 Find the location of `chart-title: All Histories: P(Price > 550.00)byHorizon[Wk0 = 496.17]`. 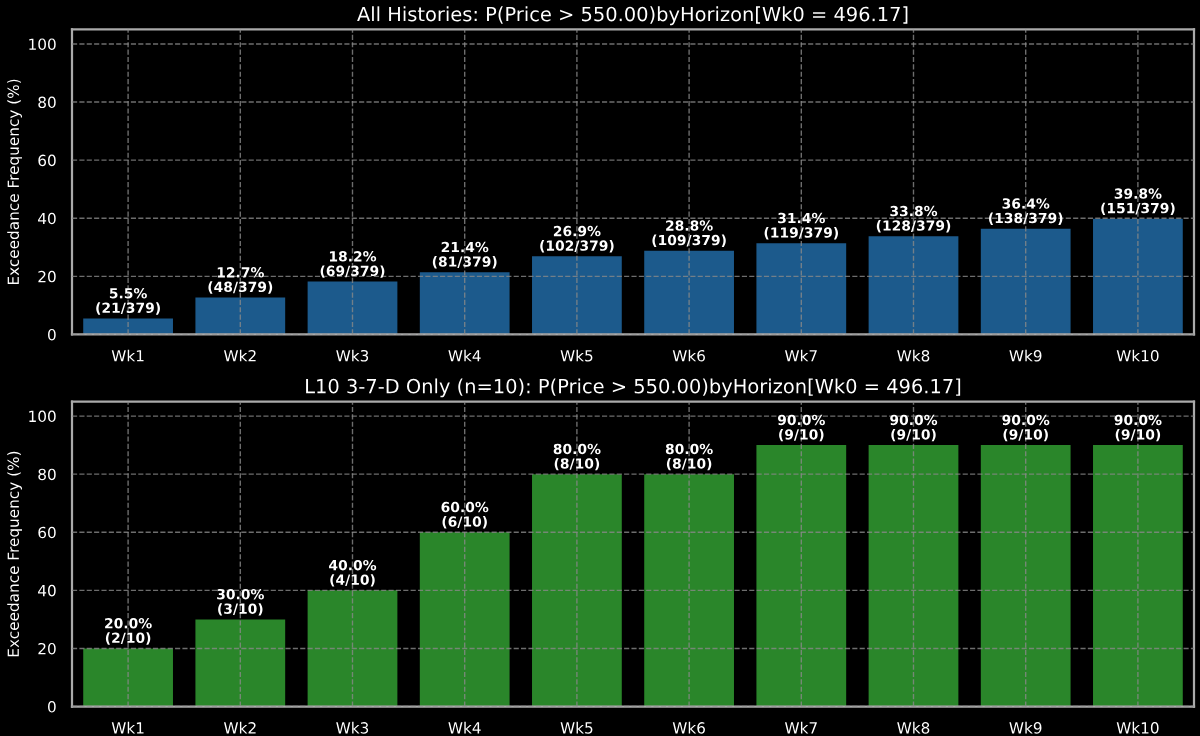

chart-title: All Histories: P(Price > 550.00)byHorizon[Wk0 = 496.17] is located at coordinates (632, 16).